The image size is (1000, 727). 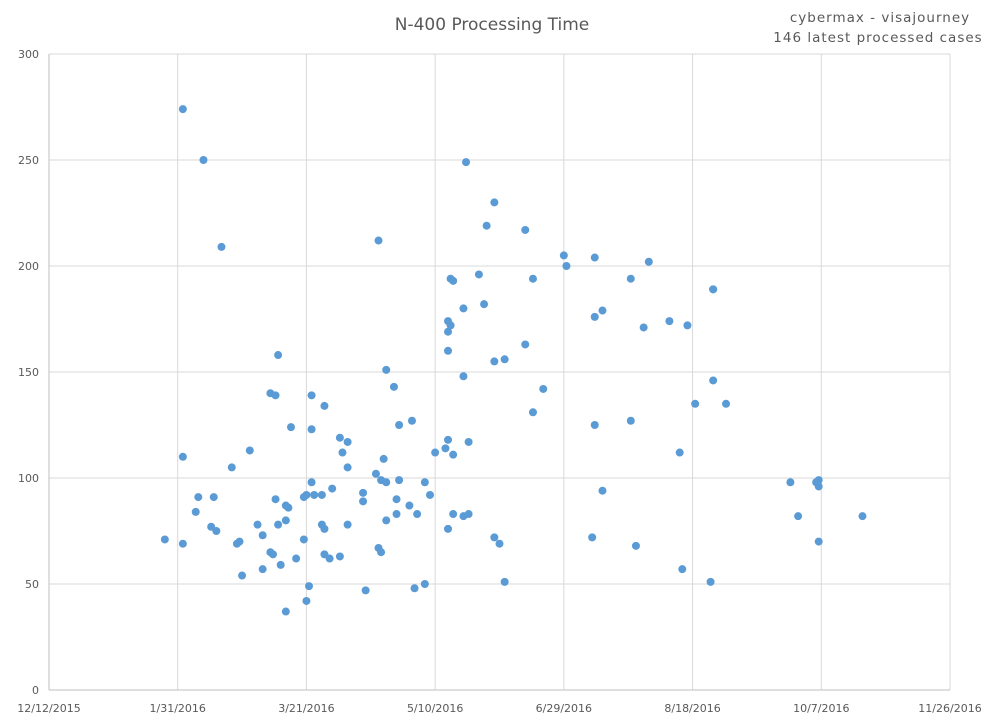 I want to click on x-tick-label: 11/26/2016, so click(x=949, y=708).